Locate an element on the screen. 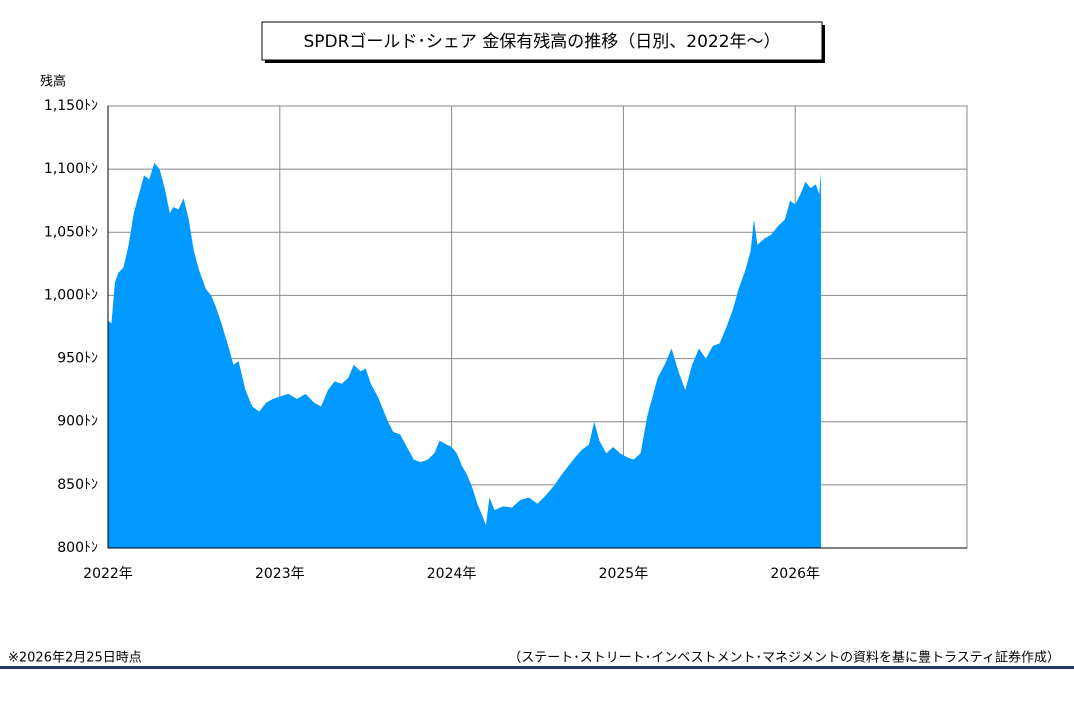  y-tick-label: 950ﾄﾝ is located at coordinates (77, 359).